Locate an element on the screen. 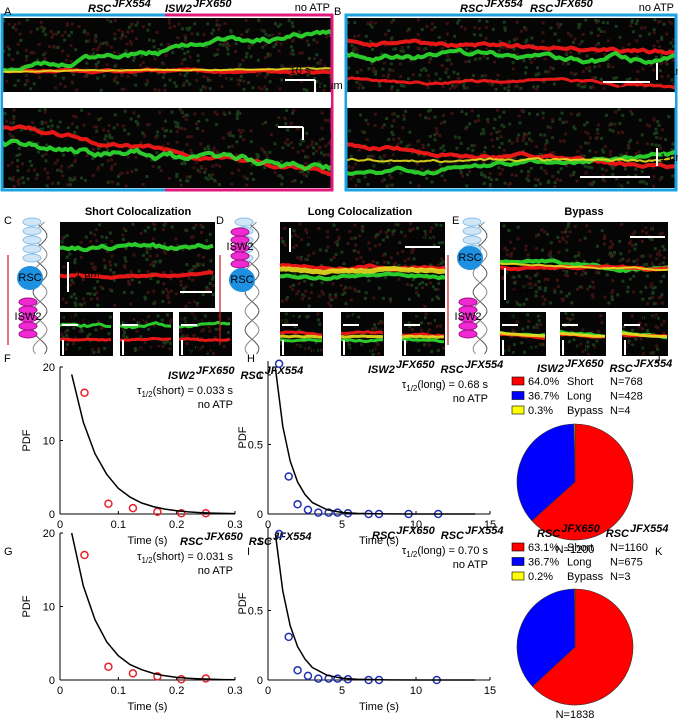 The width and height of the screenshot is (678, 719). trace is located at coordinates (145, 325).